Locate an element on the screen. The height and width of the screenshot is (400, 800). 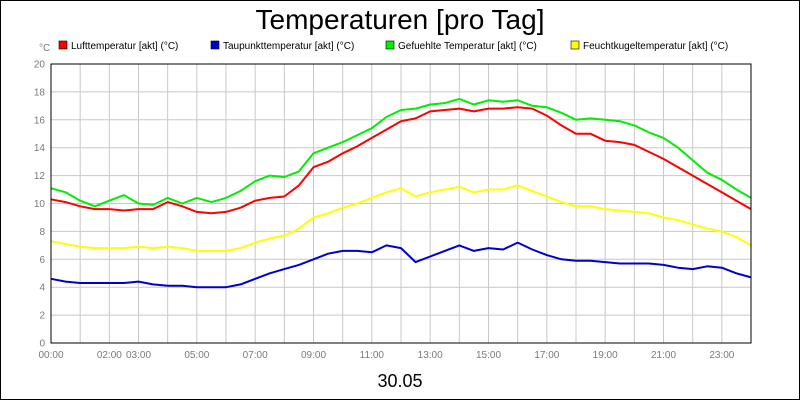
x-tick-label: 21:00 is located at coordinates (663, 355).